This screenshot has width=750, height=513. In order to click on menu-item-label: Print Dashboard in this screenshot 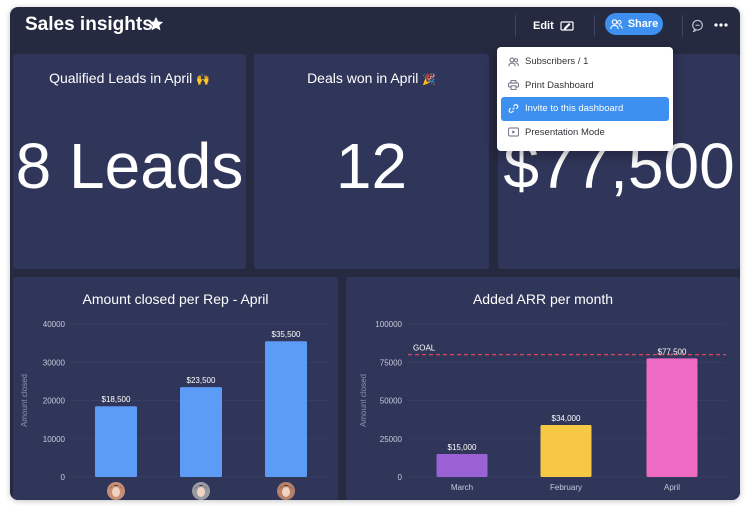, I will do `click(559, 85)`.